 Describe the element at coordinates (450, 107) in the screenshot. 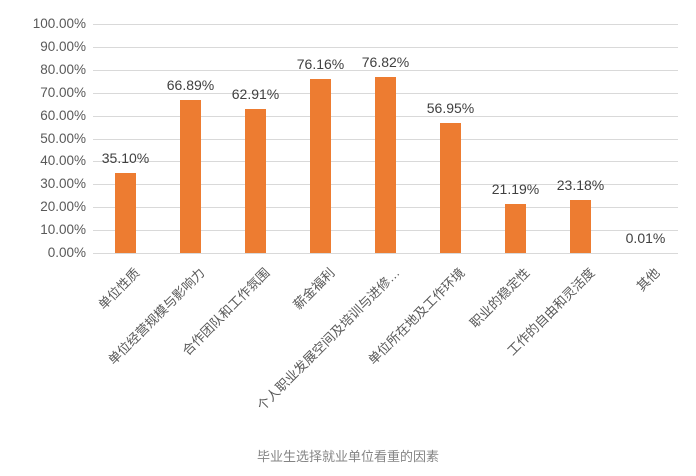

I see `bar-value-label: 56.95%` at that location.